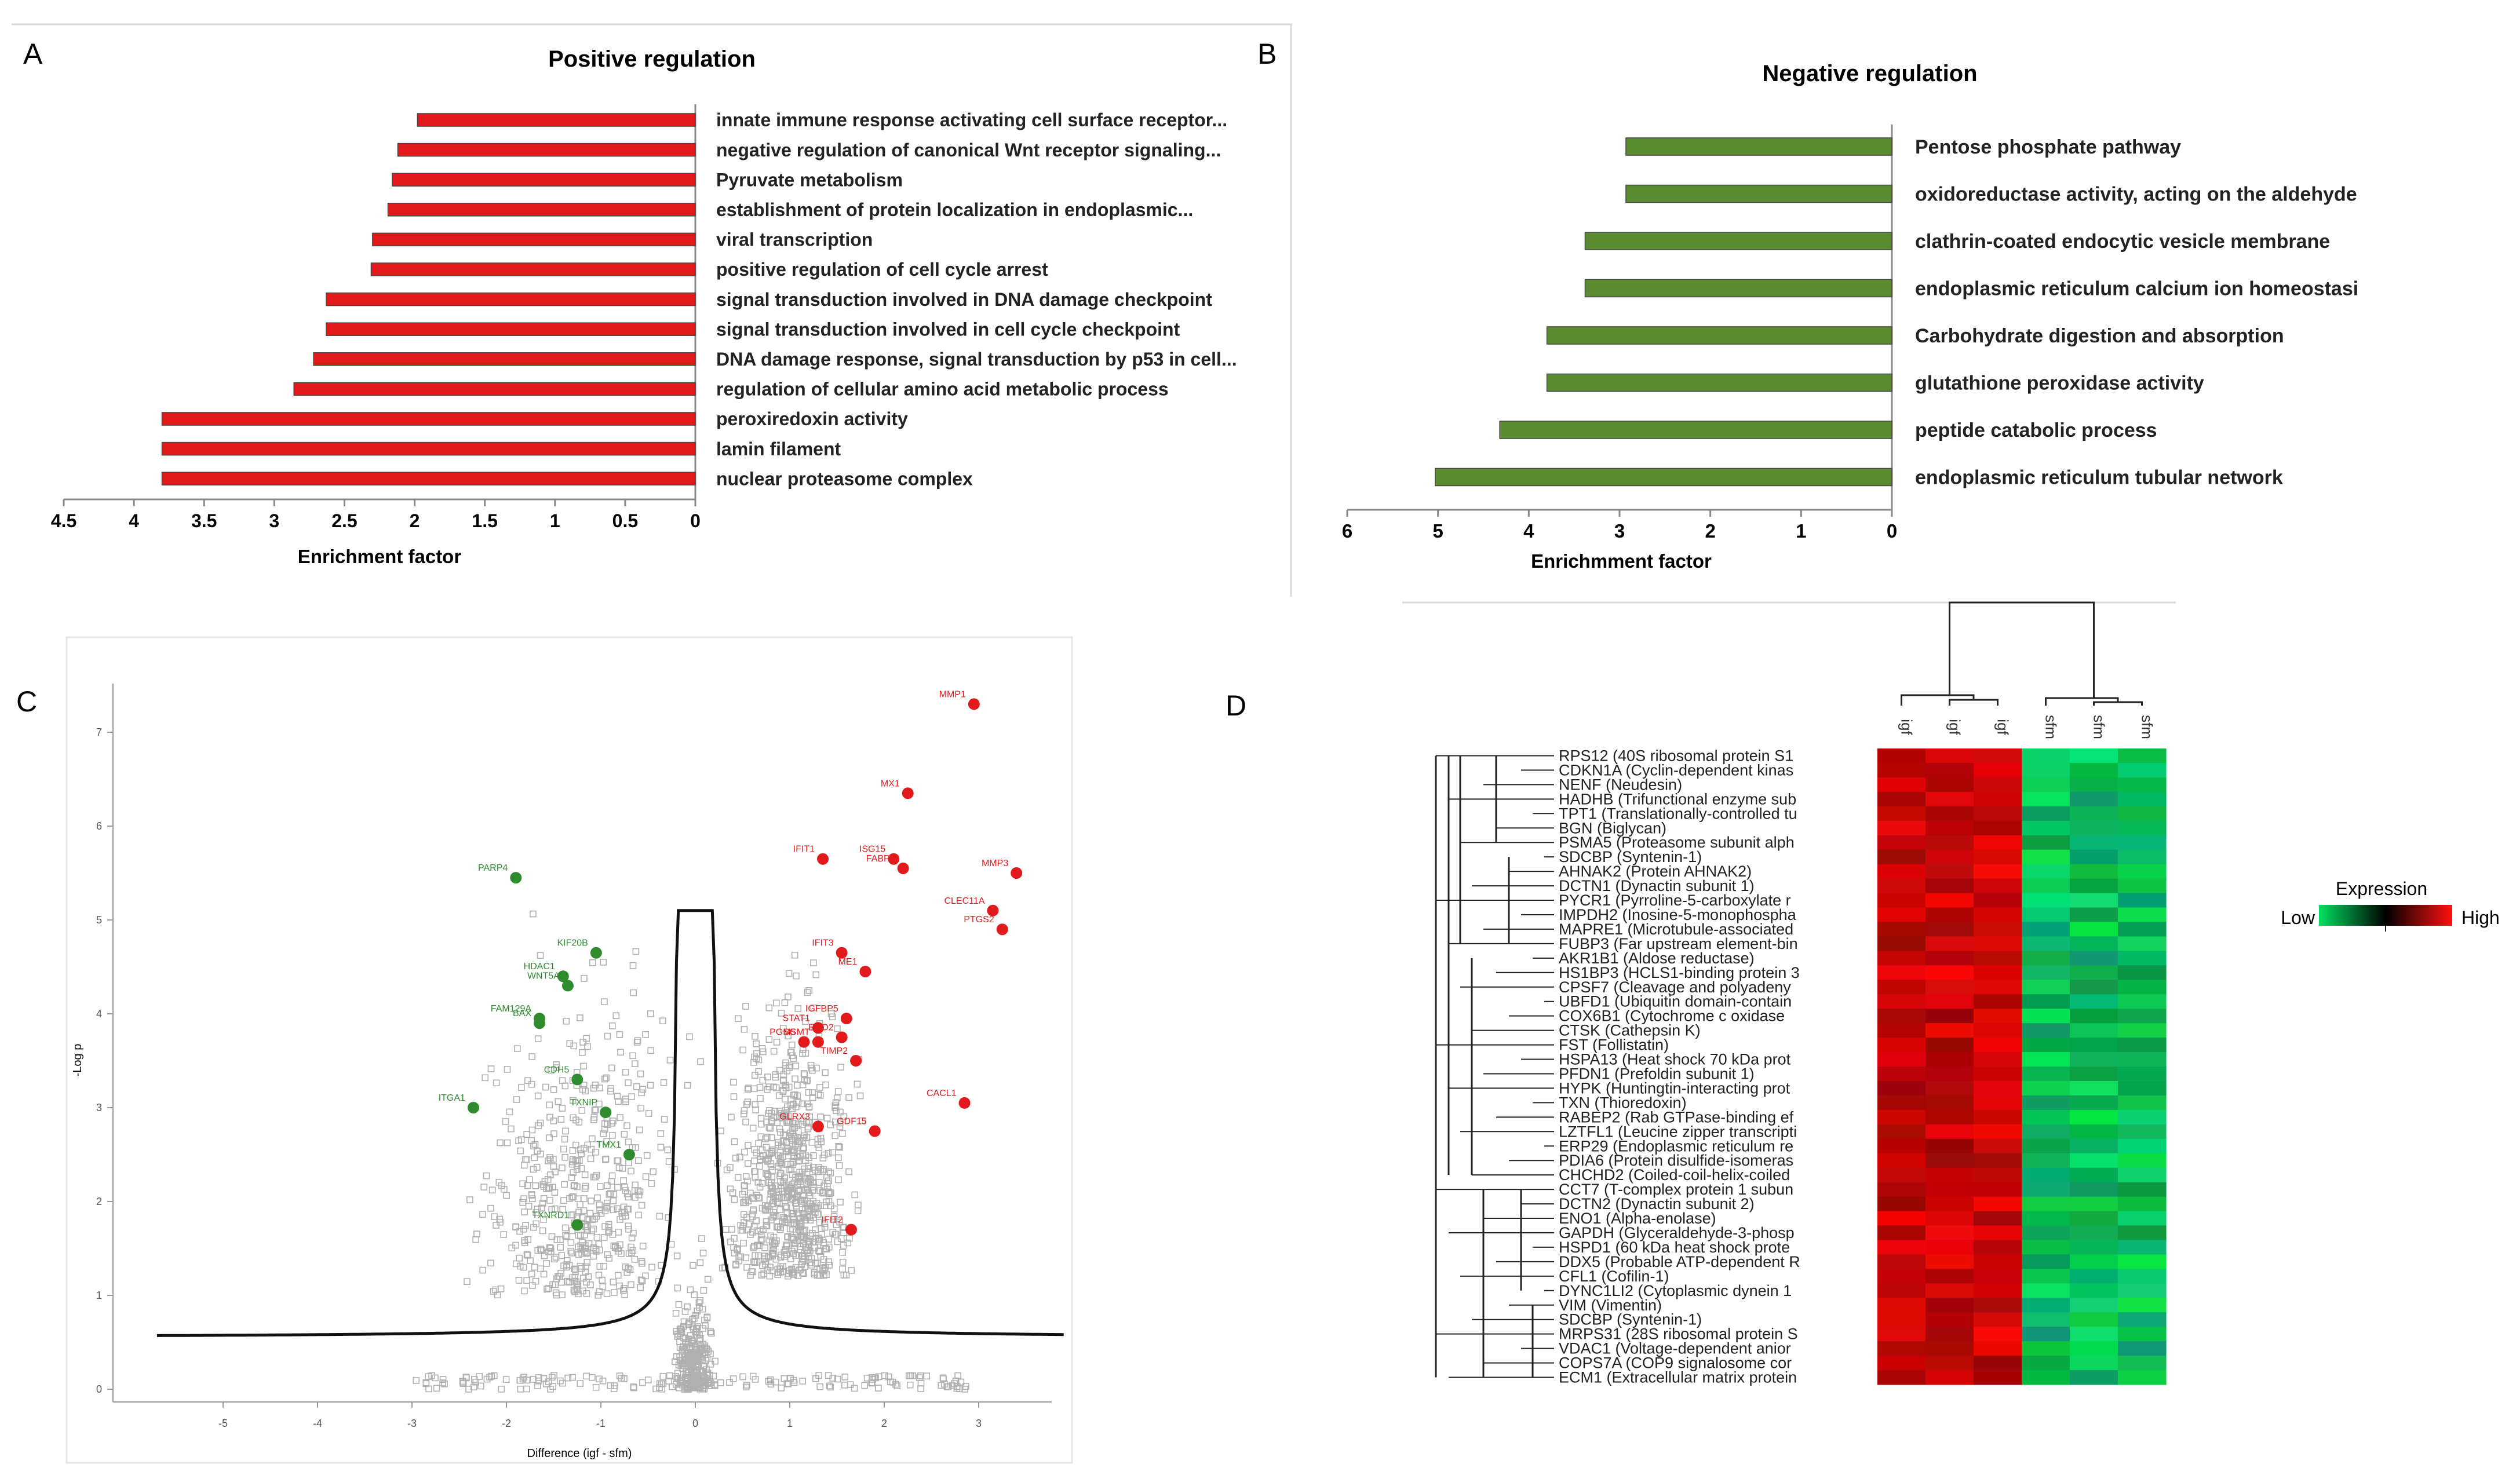 This screenshot has width=2520, height=1468. Describe the element at coordinates (880, 859) in the screenshot. I see `up-point-label: FABP3` at that location.